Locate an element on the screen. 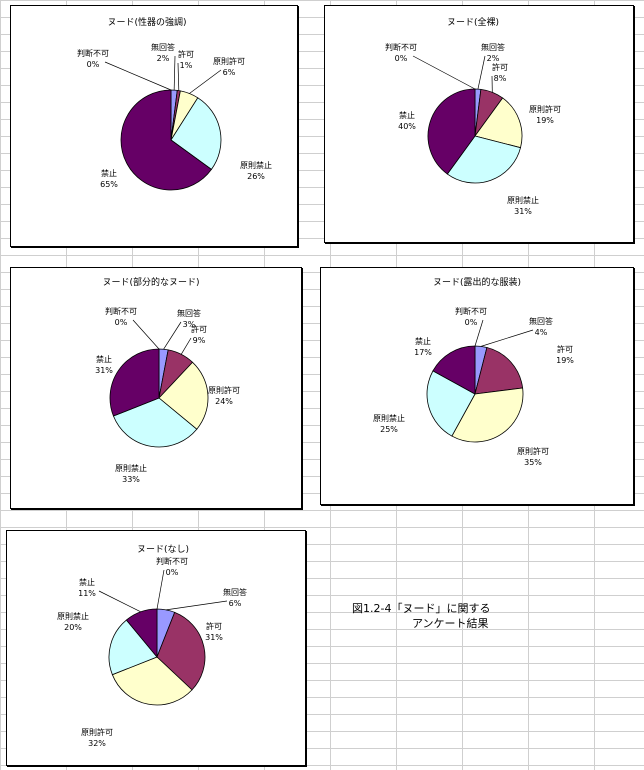 This screenshot has width=644, height=770. caption-line-2: アンケート結果 is located at coordinates (450, 623).